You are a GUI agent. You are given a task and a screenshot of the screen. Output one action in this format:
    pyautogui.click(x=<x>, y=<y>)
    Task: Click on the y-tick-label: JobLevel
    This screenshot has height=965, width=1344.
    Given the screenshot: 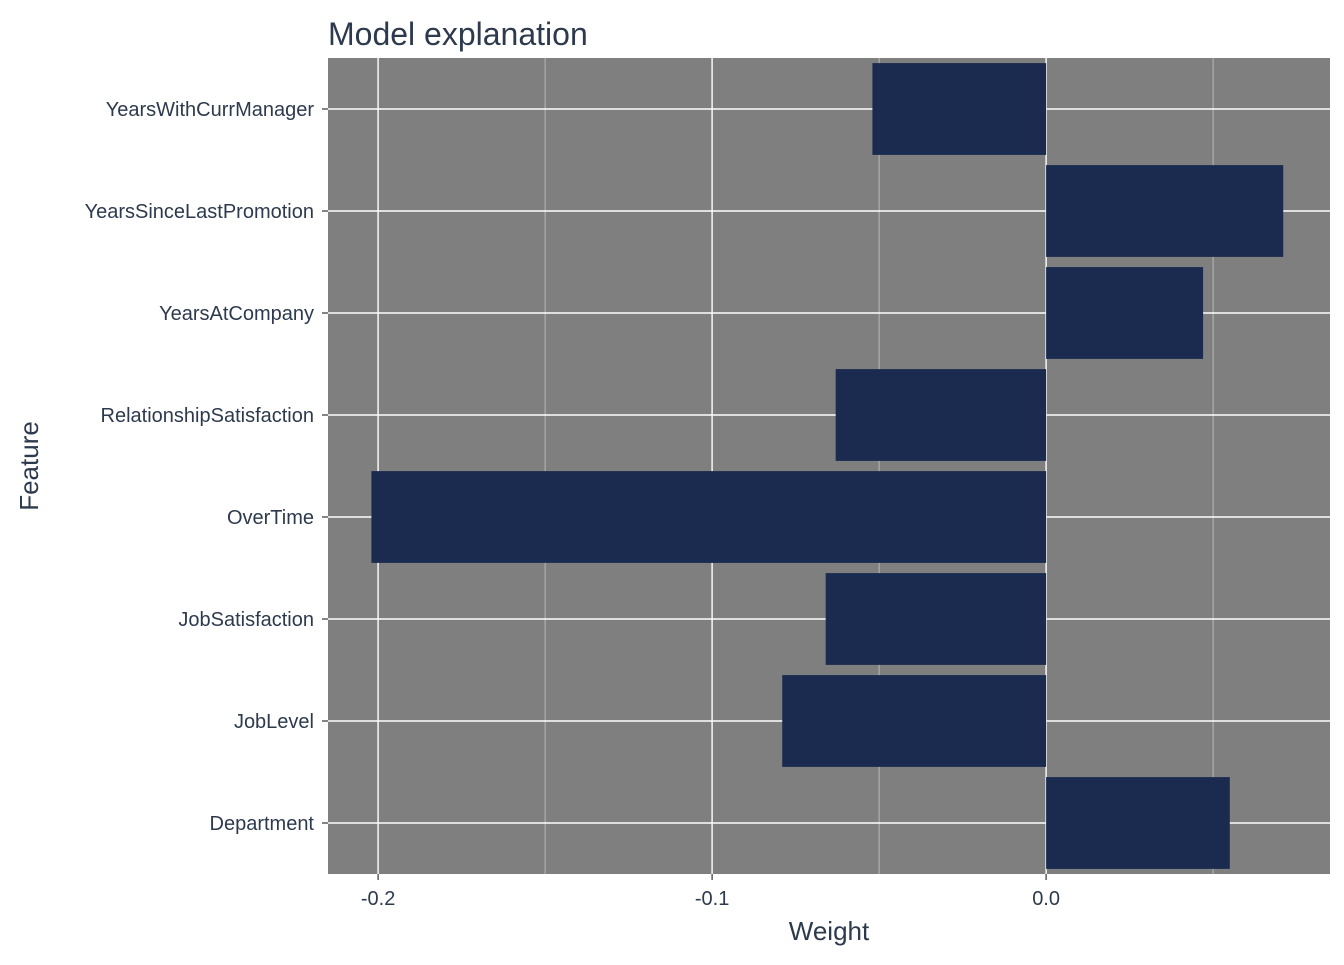 What is the action you would take?
    pyautogui.click(x=274, y=722)
    